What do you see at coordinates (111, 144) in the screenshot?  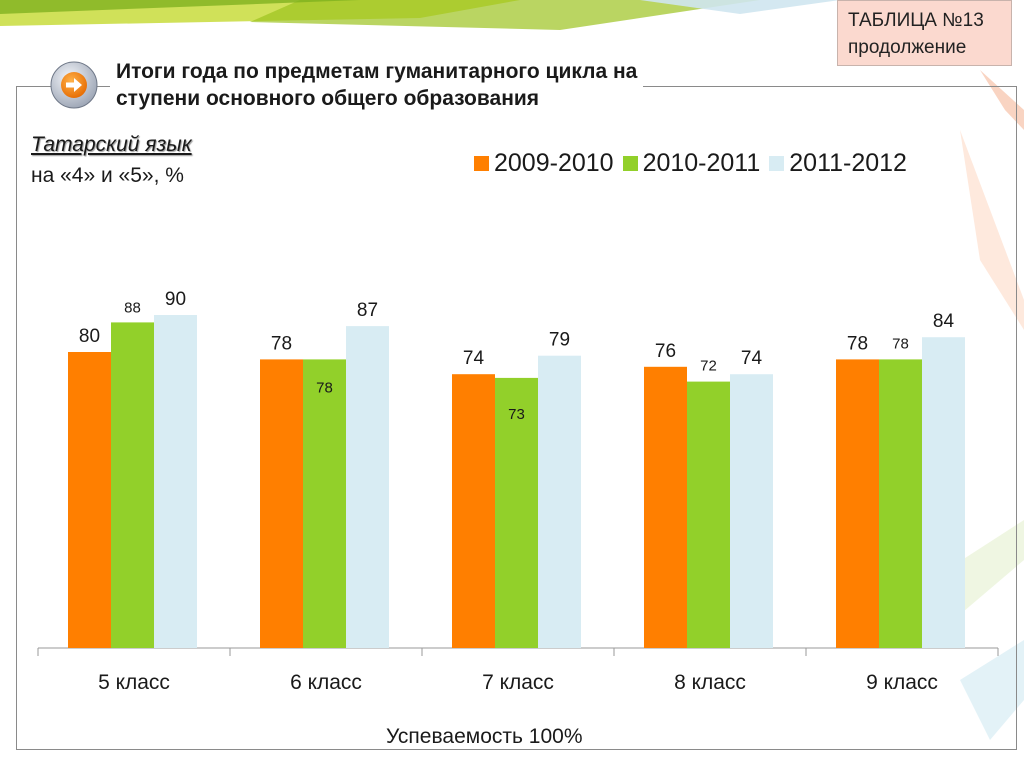 I see `subject-title: Татарский язык` at bounding box center [111, 144].